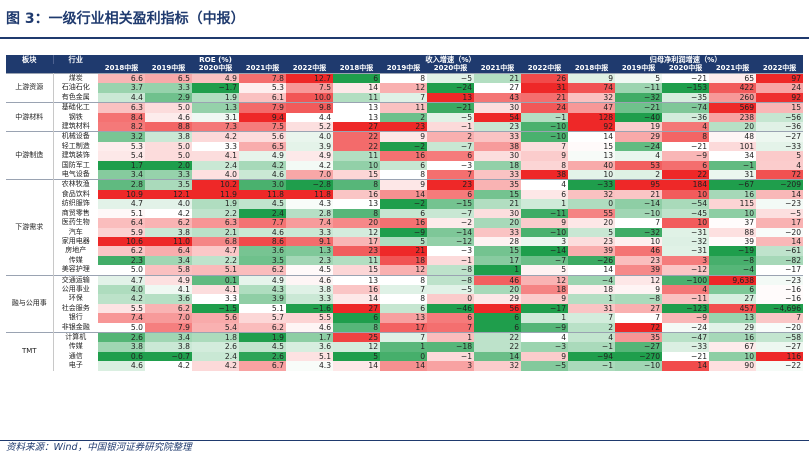 This screenshot has width=809, height=455. I want to click on roe-cell: 8.6, so click(262, 241).